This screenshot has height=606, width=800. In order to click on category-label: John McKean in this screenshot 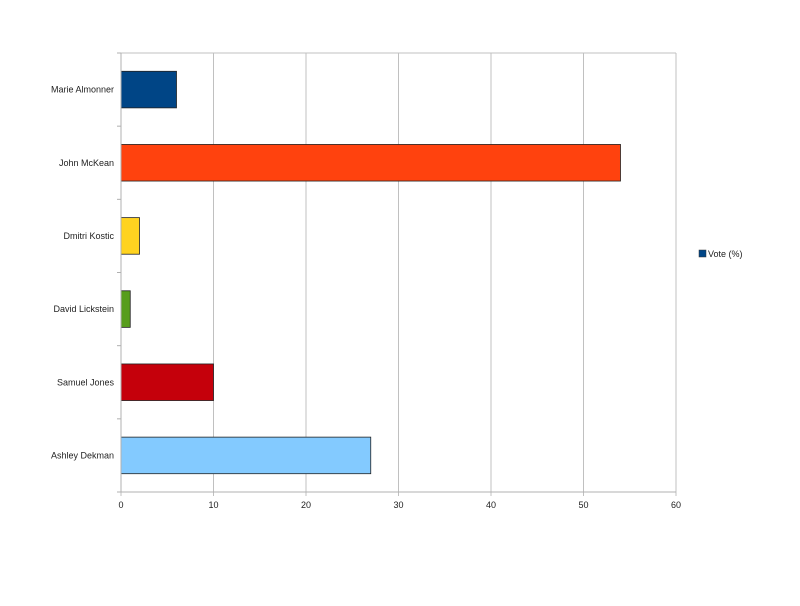, I will do `click(86, 163)`.